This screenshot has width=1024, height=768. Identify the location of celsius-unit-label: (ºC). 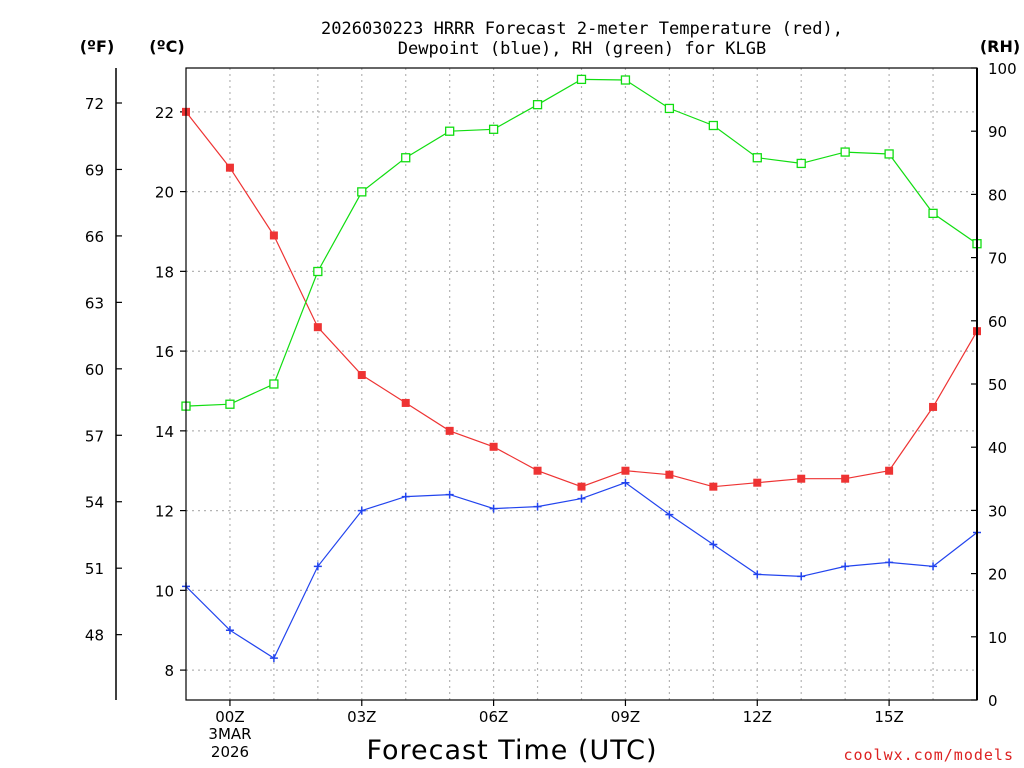
(166, 46).